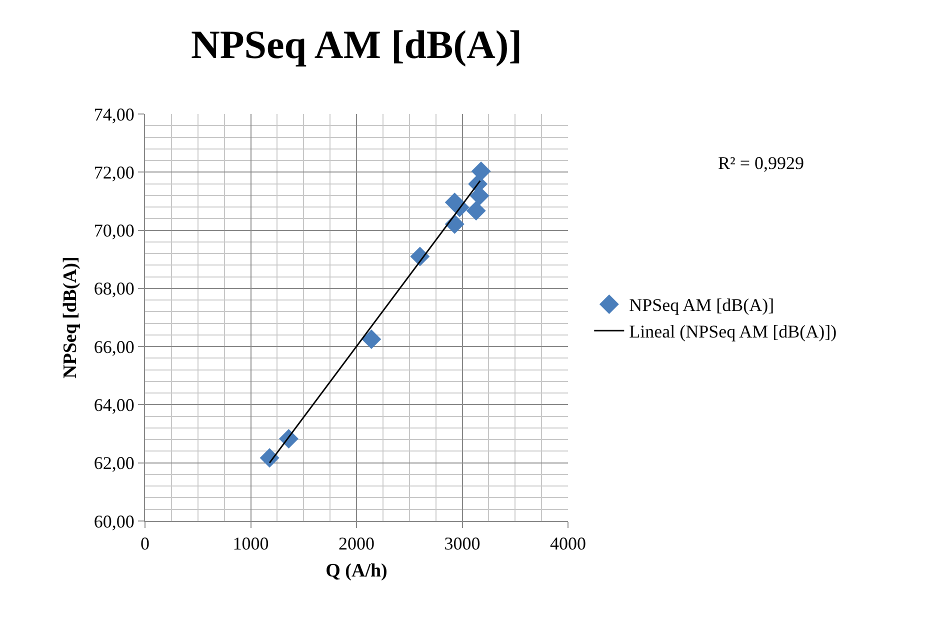 The image size is (938, 631). Describe the element at coordinates (462, 544) in the screenshot. I see `x-tick-label: 3000` at that location.